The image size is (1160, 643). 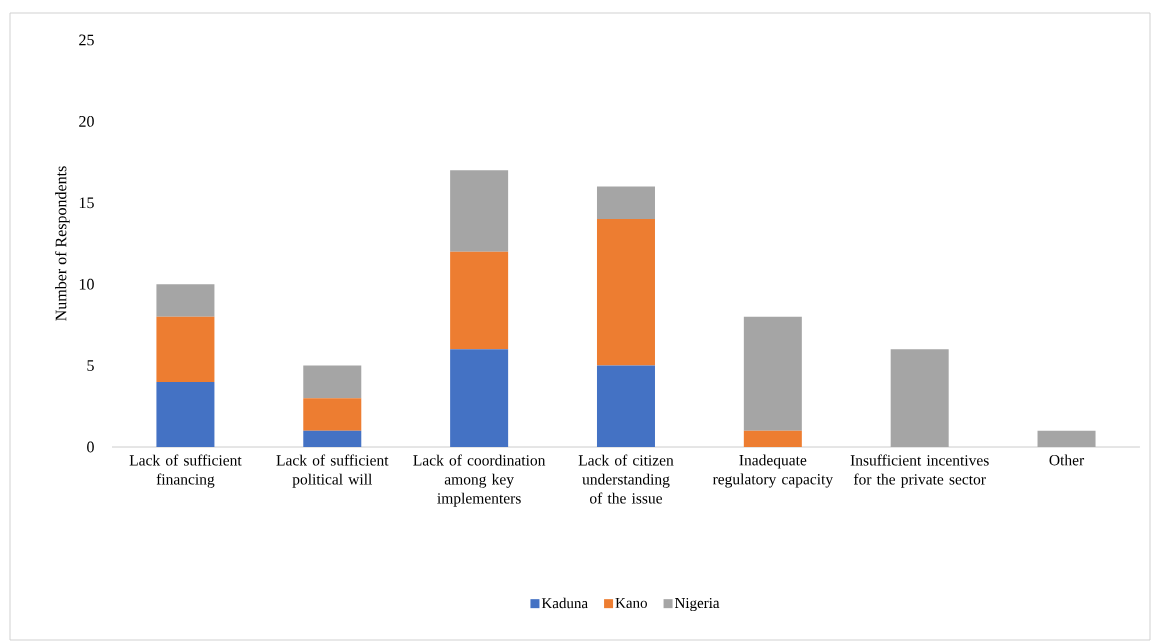 What do you see at coordinates (631, 602) in the screenshot?
I see `legend-label: Kano` at bounding box center [631, 602].